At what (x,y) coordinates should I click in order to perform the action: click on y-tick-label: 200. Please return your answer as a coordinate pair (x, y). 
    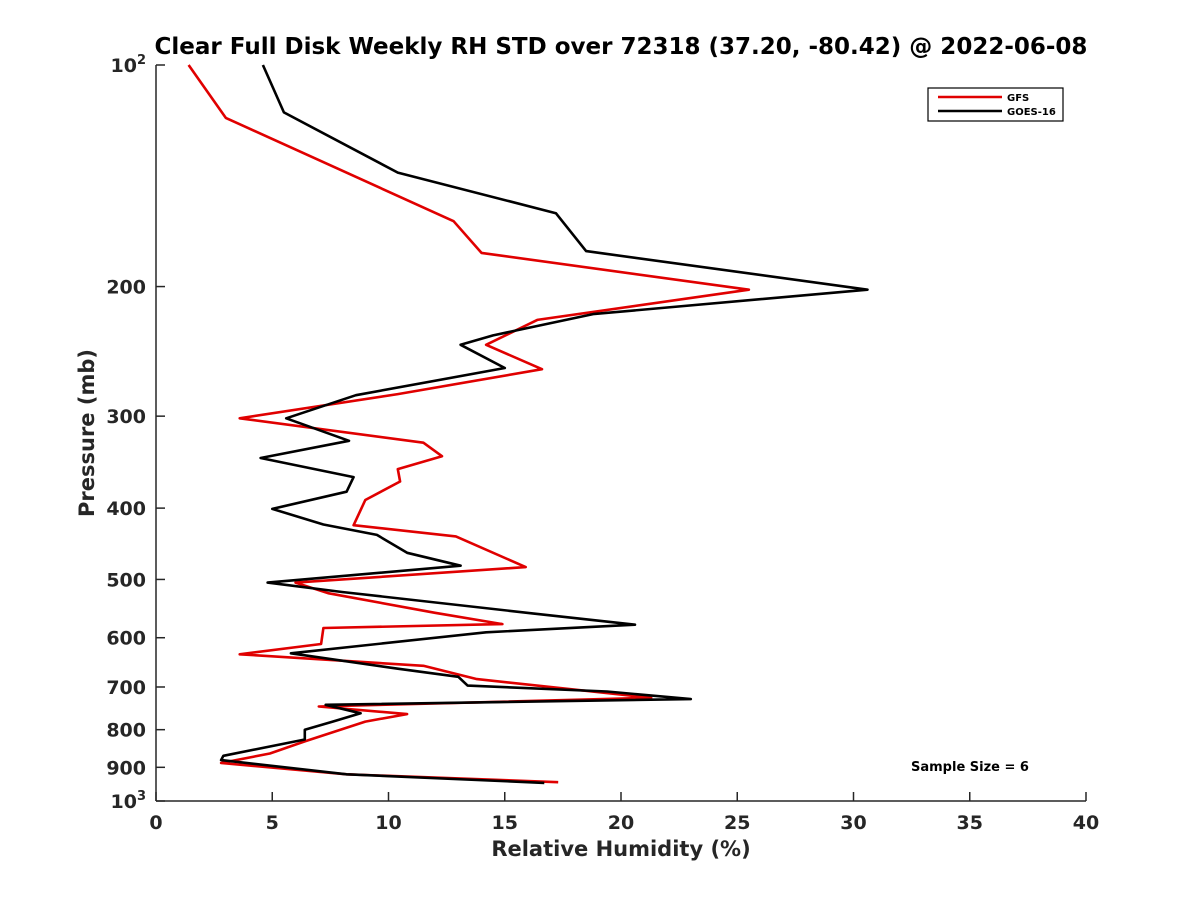
    Looking at the image, I should click on (126, 288).